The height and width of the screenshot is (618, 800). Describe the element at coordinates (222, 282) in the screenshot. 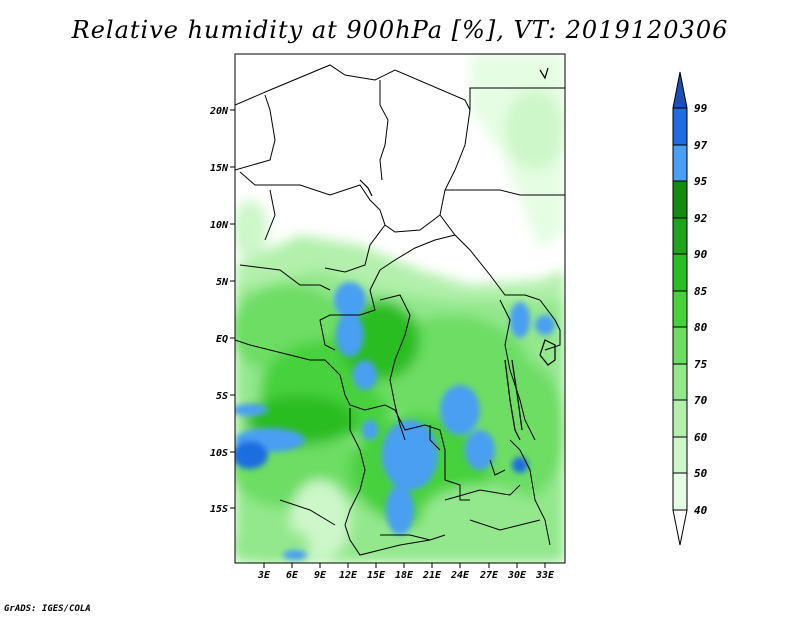

I see `lat-label: 5N` at that location.